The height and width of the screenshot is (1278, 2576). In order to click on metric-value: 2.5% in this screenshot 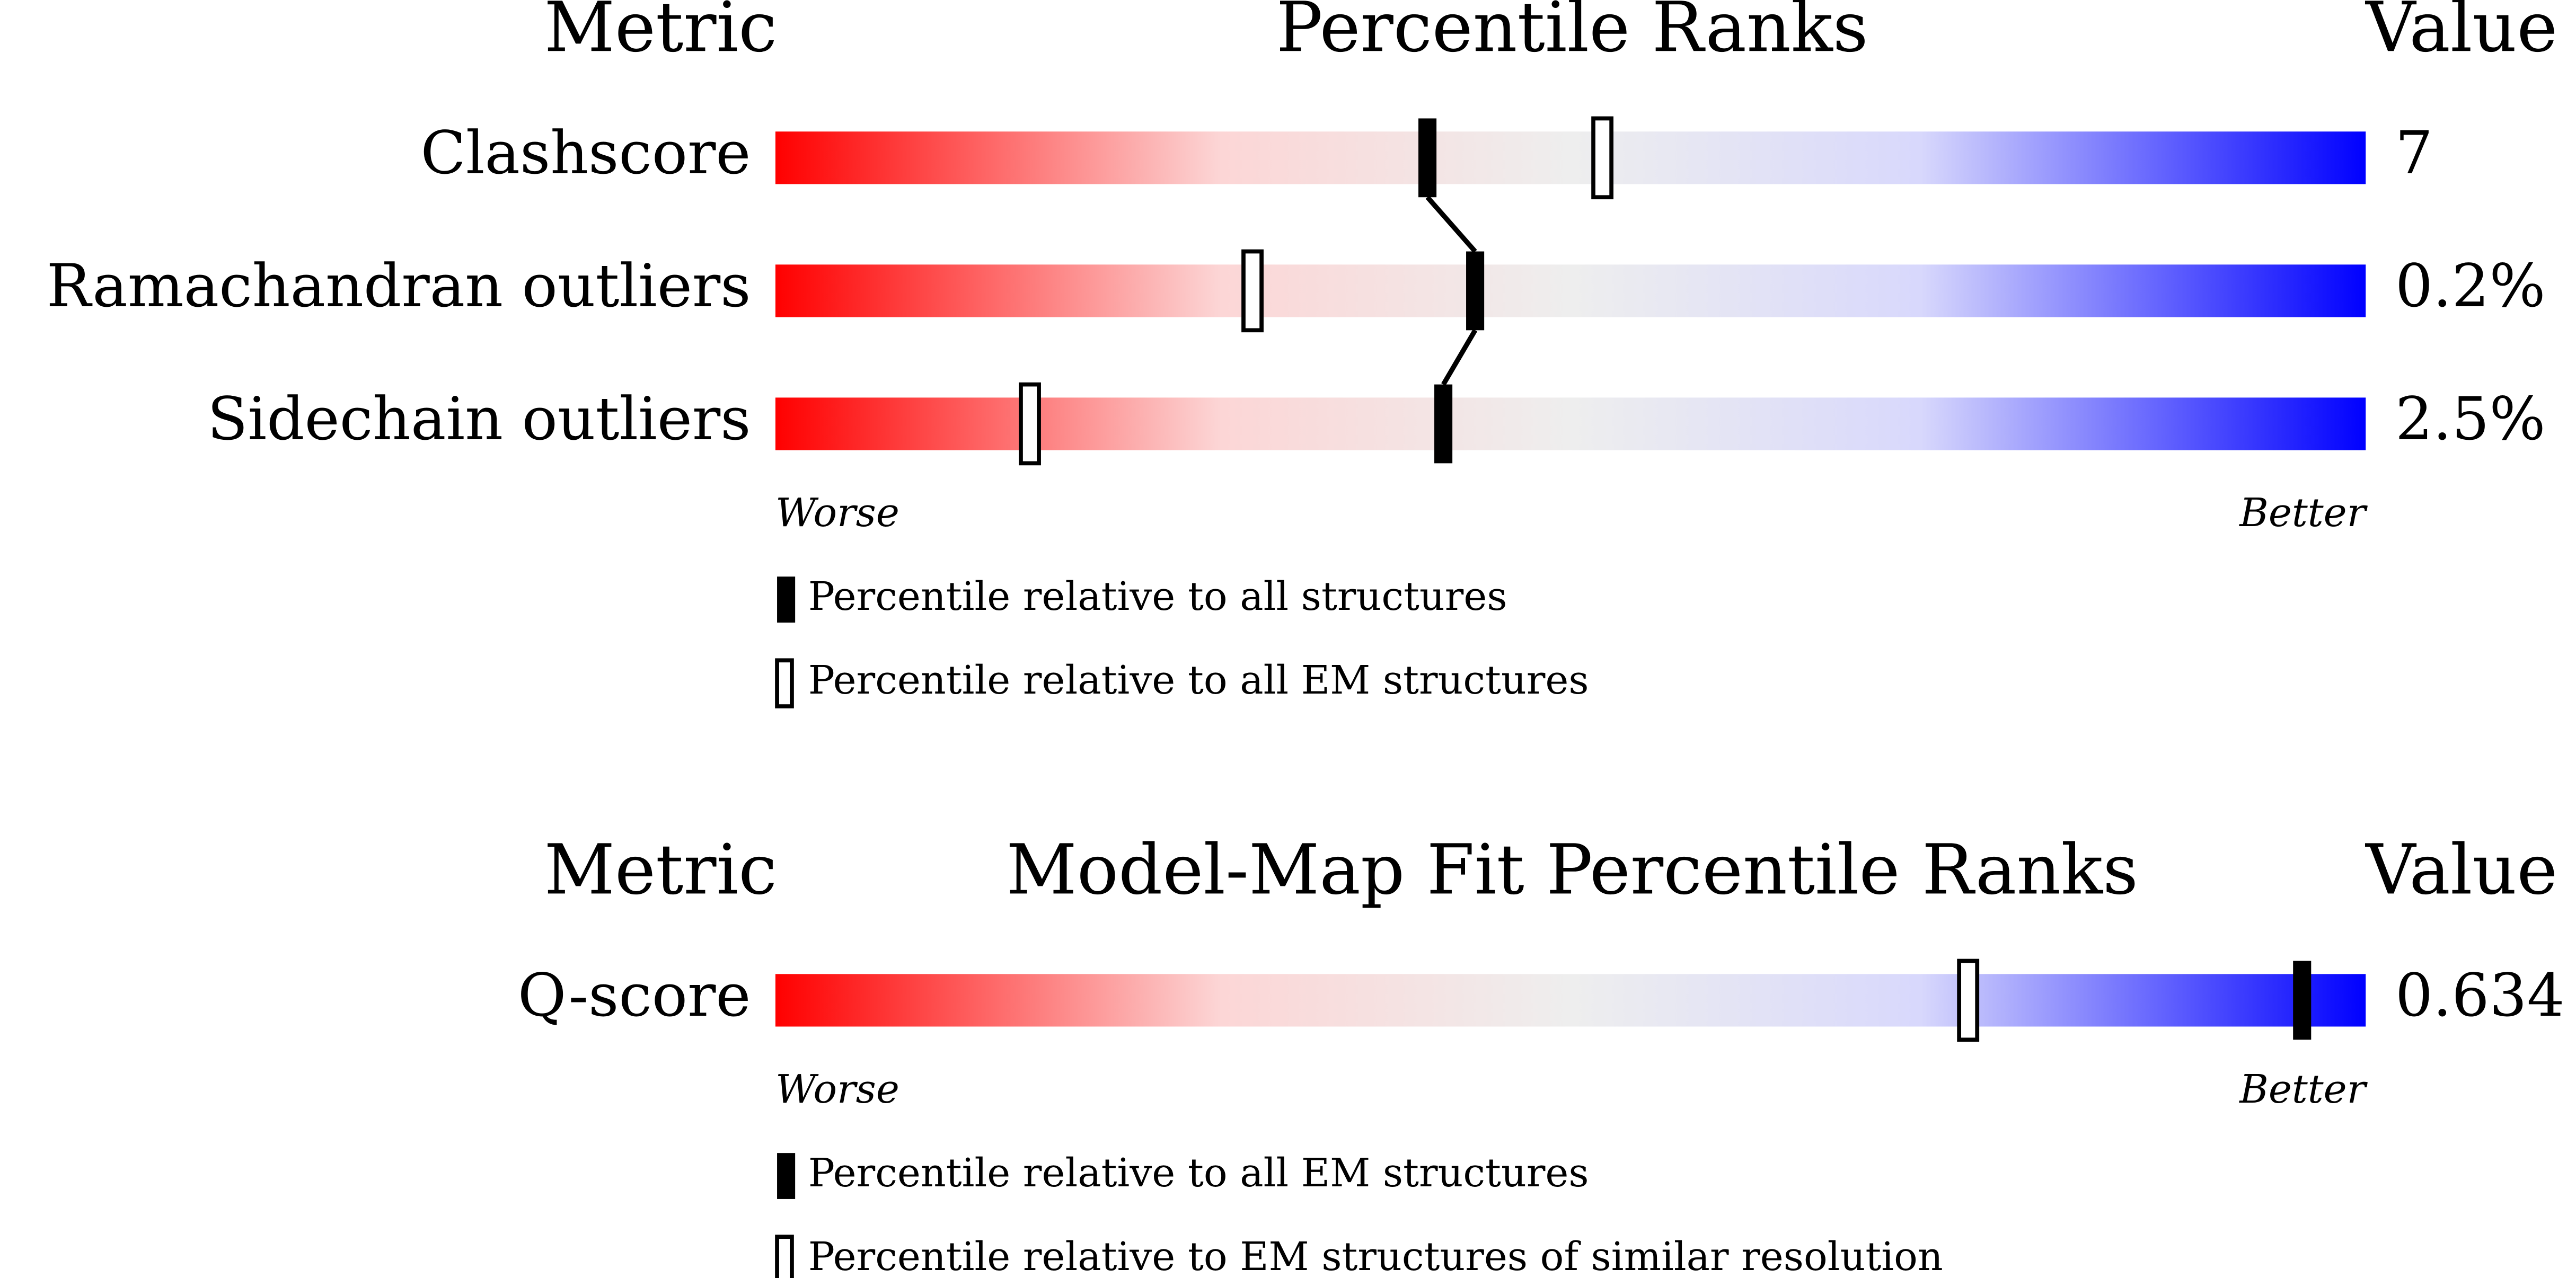, I will do `click(2470, 419)`.